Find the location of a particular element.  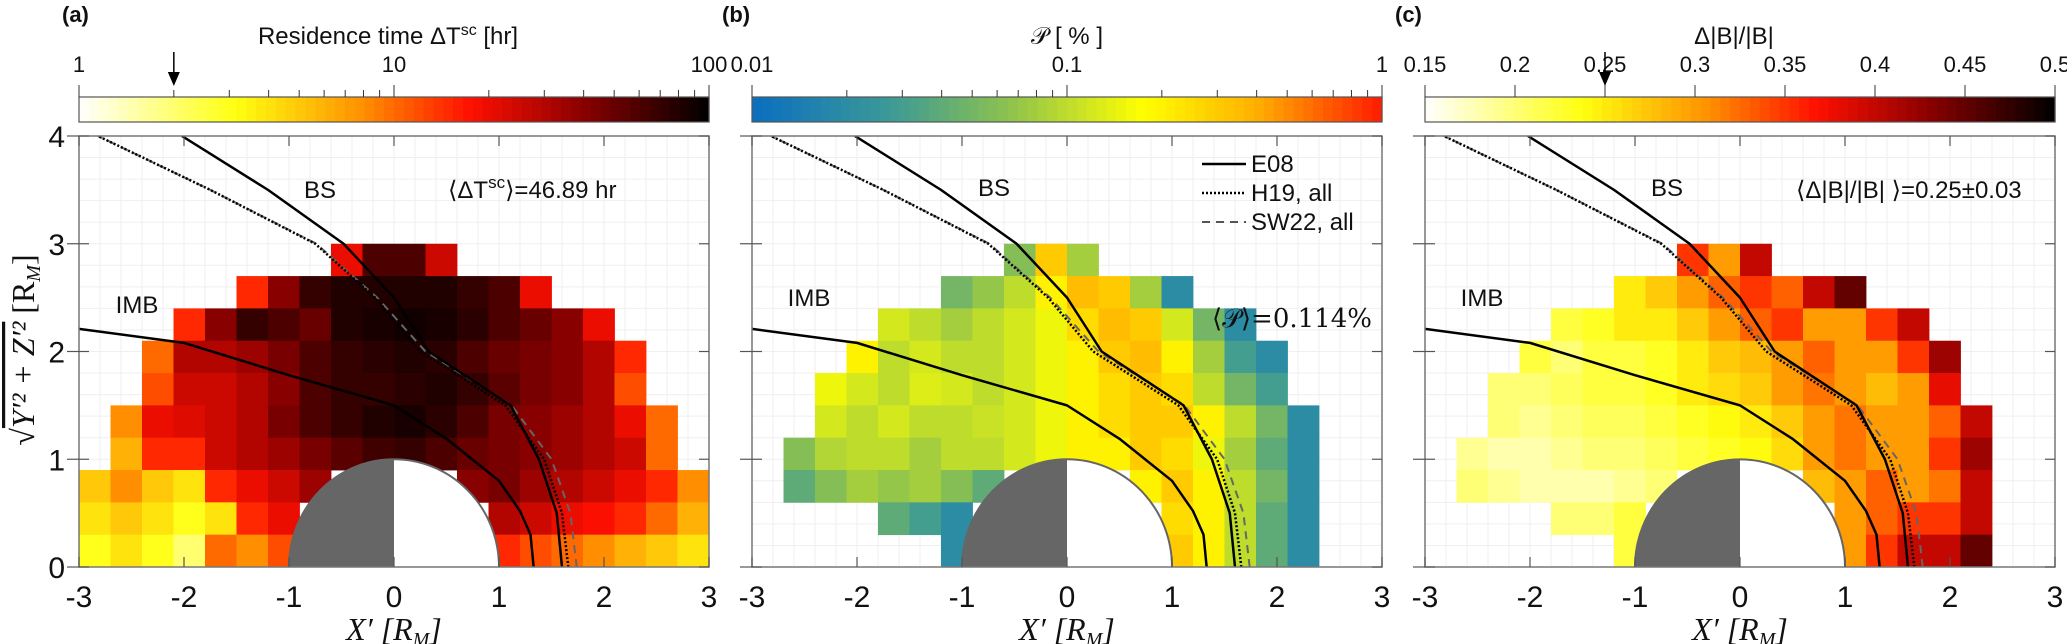

planet-nightside is located at coordinates (1687, 513).